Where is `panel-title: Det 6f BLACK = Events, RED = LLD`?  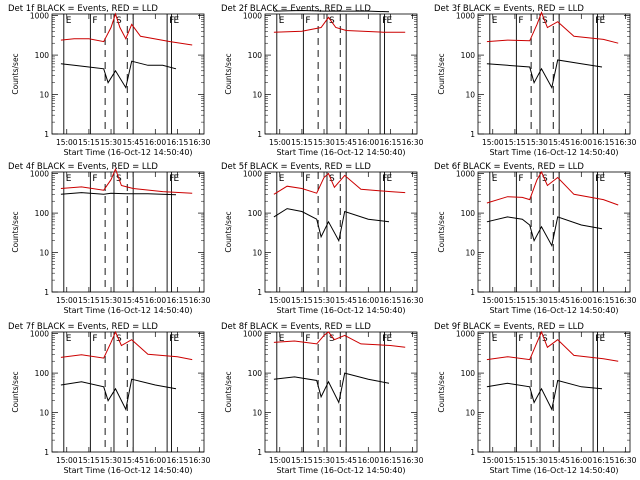
panel-title: Det 6f BLACK = Events, RED = LLD is located at coordinates (509, 167).